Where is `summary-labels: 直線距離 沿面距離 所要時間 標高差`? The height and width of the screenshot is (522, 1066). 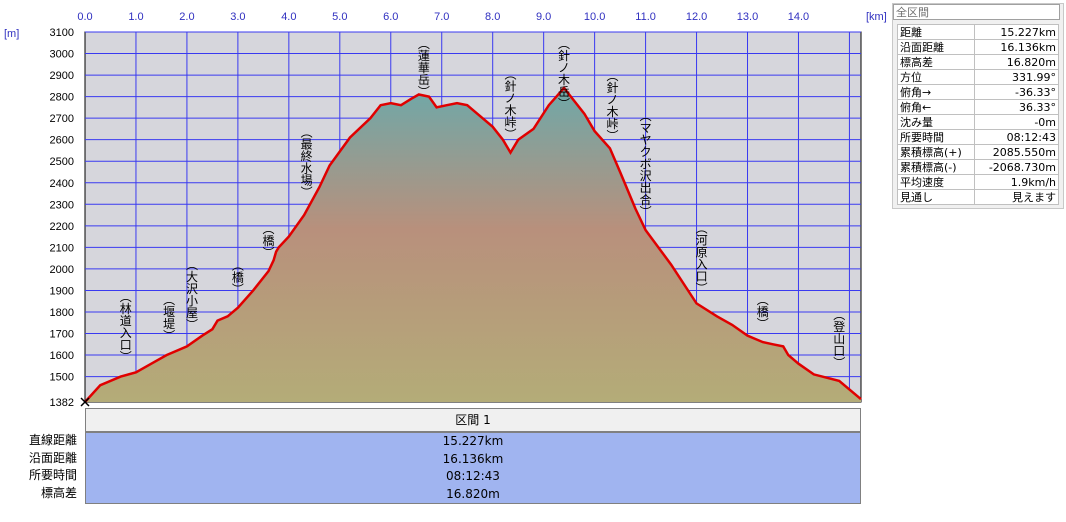
summary-labels: 直線距離 沿面距離 所要時間 標高差 is located at coordinates (40, 467).